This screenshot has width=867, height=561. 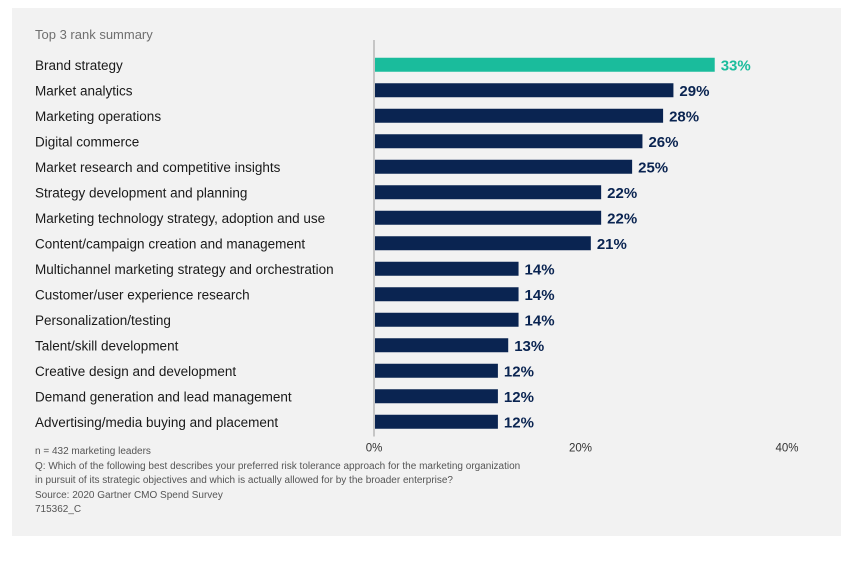 What do you see at coordinates (135, 371) in the screenshot?
I see `category-label: Creative design and development` at bounding box center [135, 371].